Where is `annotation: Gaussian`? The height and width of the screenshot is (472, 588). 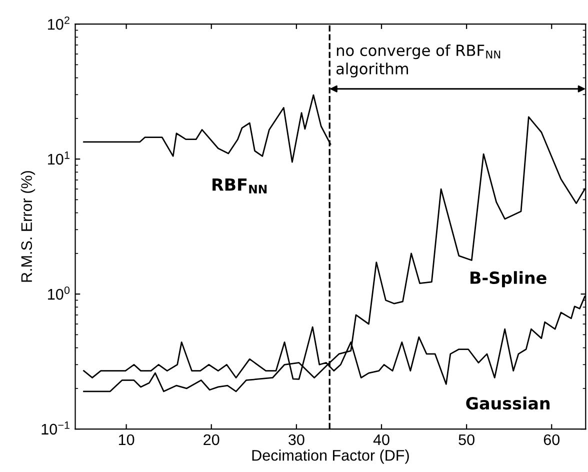 annotation: Gaussian is located at coordinates (508, 403).